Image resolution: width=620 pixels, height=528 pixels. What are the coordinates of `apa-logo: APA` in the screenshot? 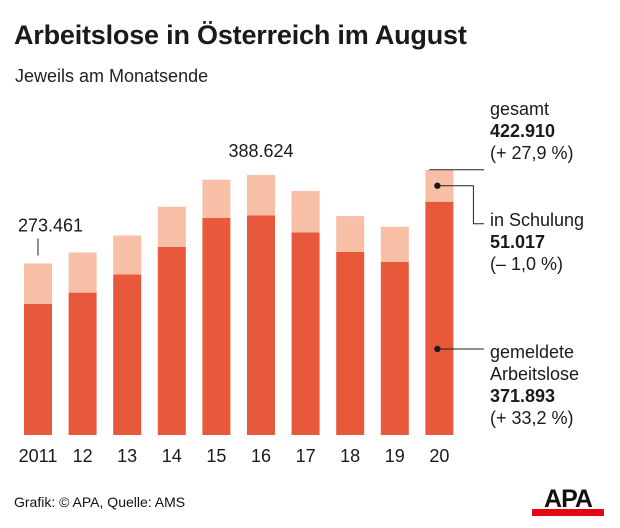 It's located at (568, 500).